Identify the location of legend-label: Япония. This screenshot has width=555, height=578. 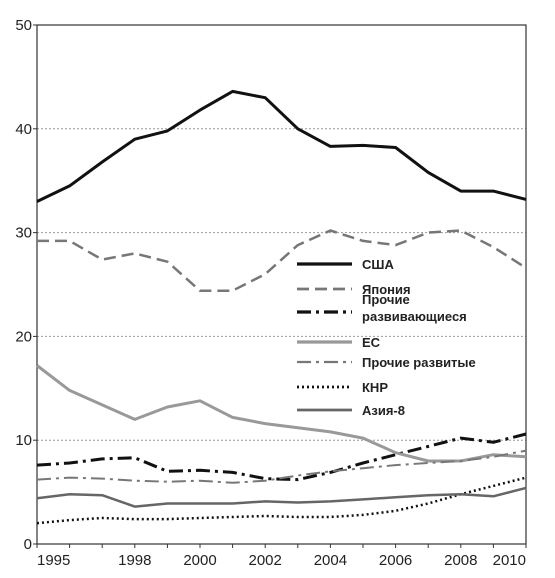
(386, 289).